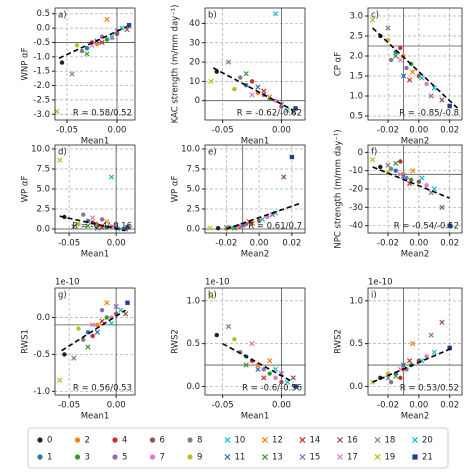  I want to click on y-tick-label: -1.5, so click(41, 72).